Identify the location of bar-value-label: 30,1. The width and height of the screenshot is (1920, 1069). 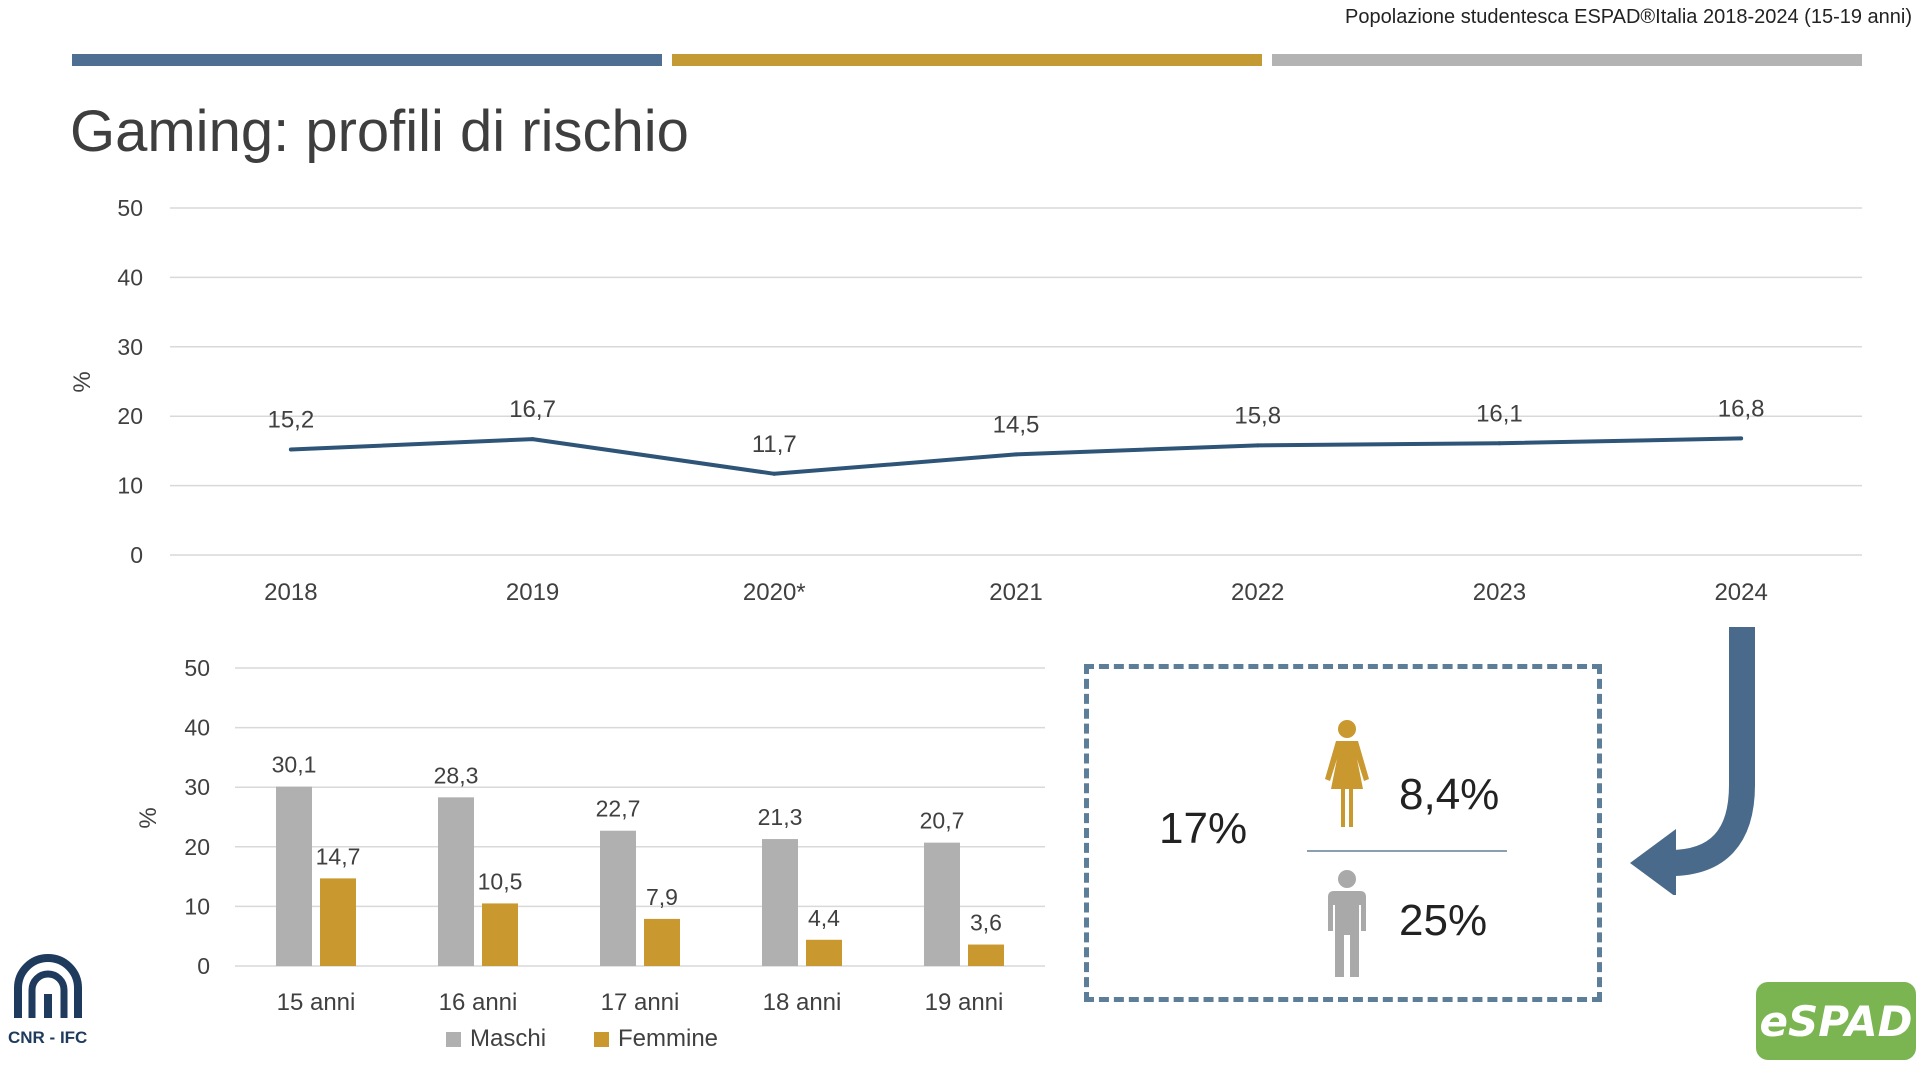
(294, 765).